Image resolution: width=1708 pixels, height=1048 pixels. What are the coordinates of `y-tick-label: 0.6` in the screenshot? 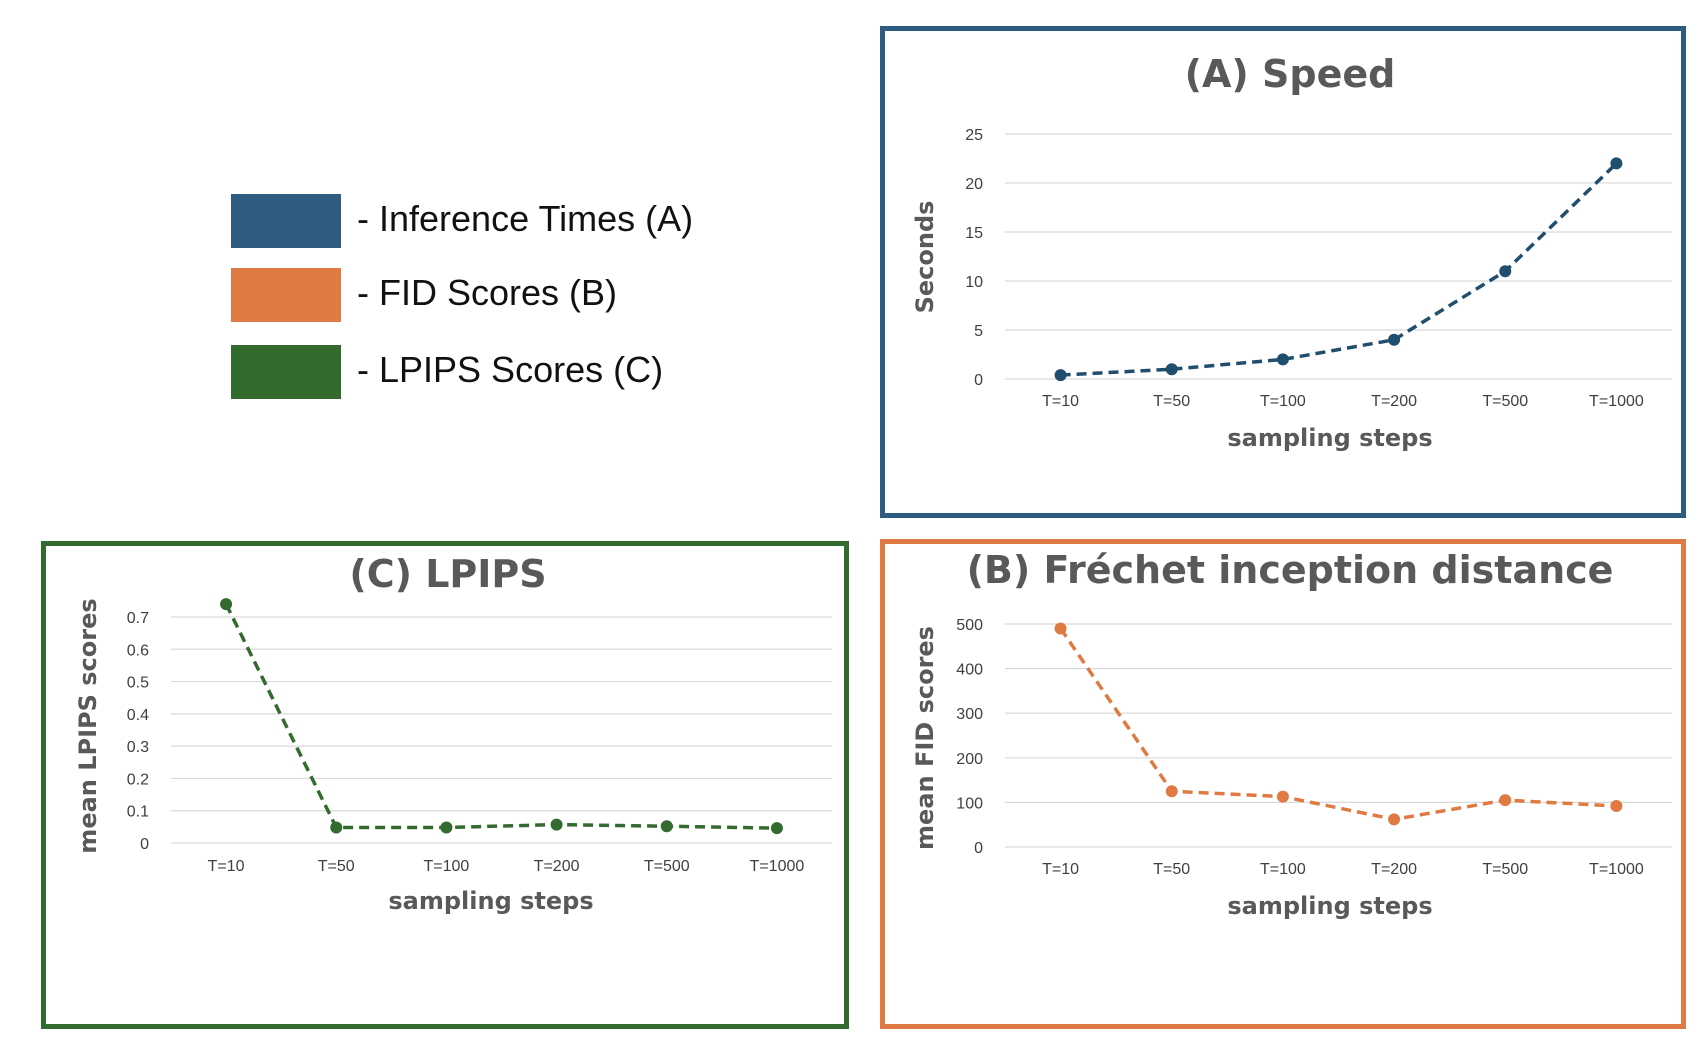 It's located at (138, 650).